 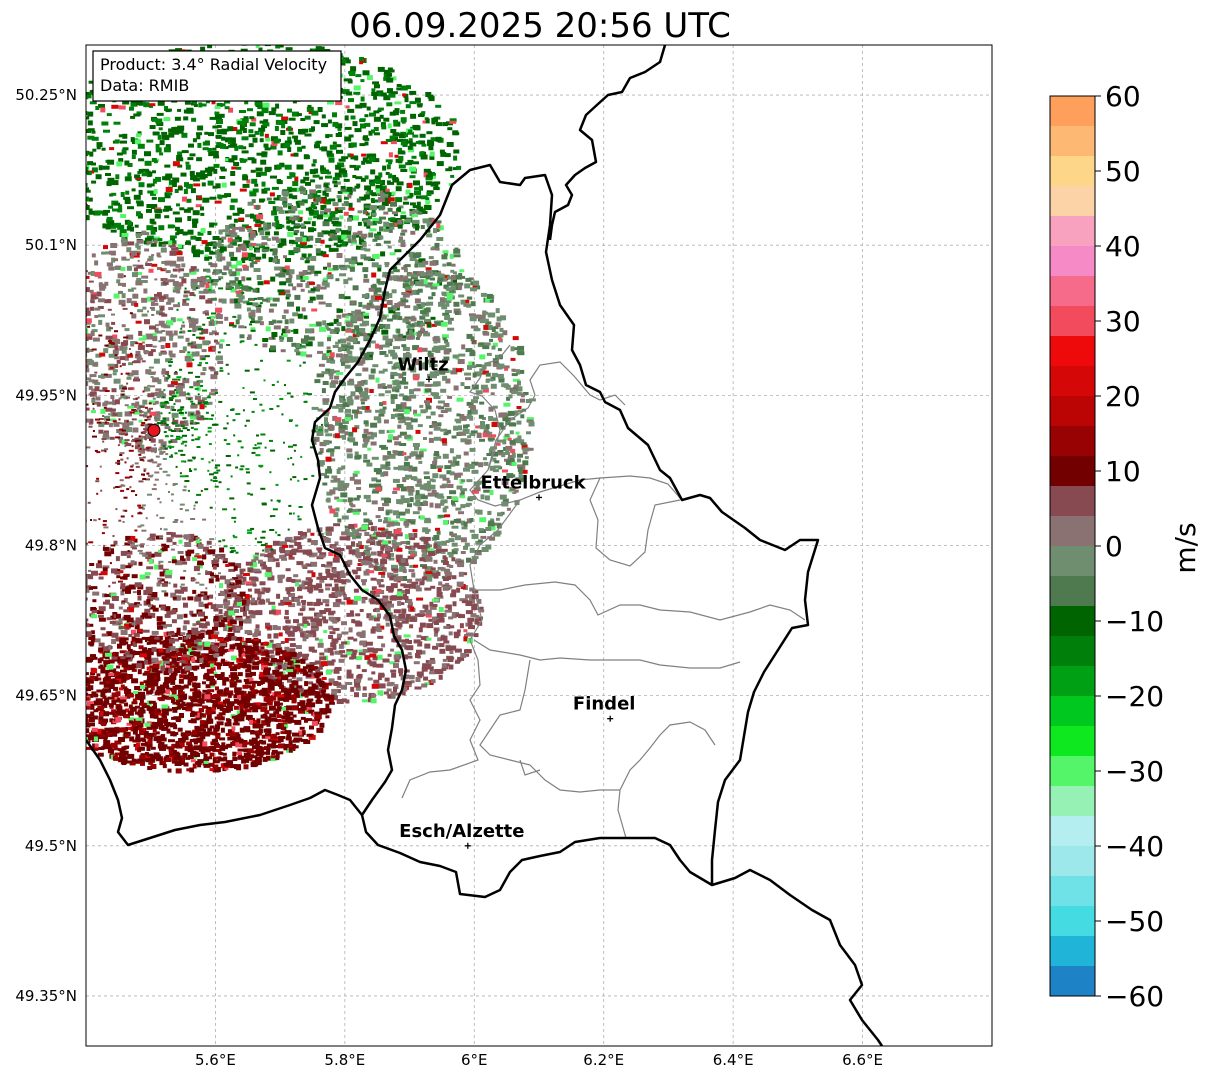 What do you see at coordinates (1123, 396) in the screenshot?
I see `colorbar-tick-label: 20` at bounding box center [1123, 396].